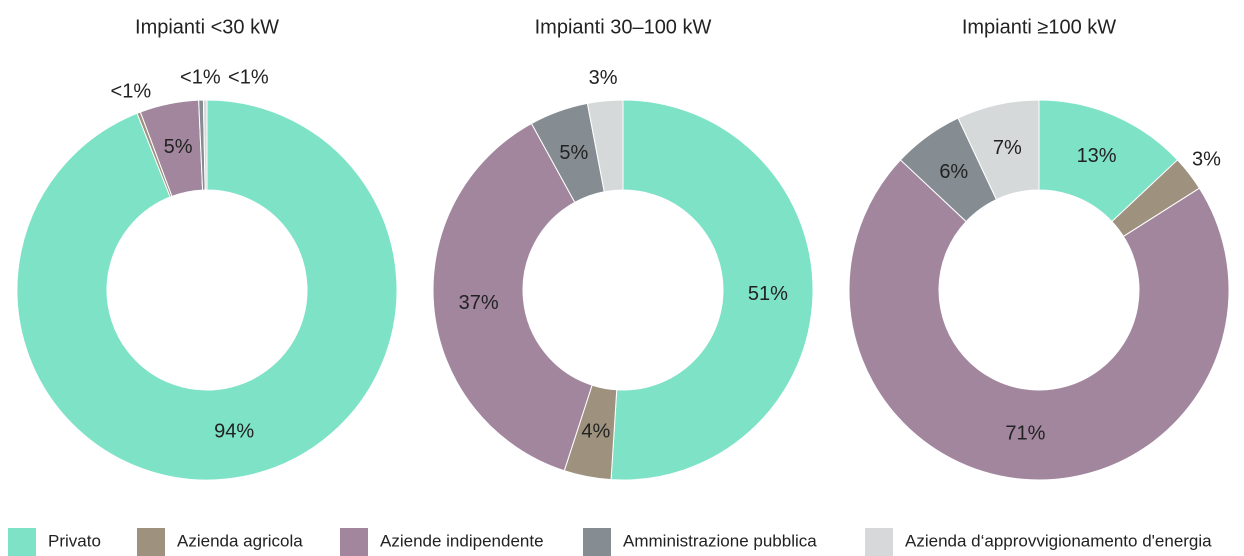 Image resolution: width=1244 pixels, height=556 pixels. Describe the element at coordinates (234, 432) in the screenshot. I see `data-label: 94%` at that location.